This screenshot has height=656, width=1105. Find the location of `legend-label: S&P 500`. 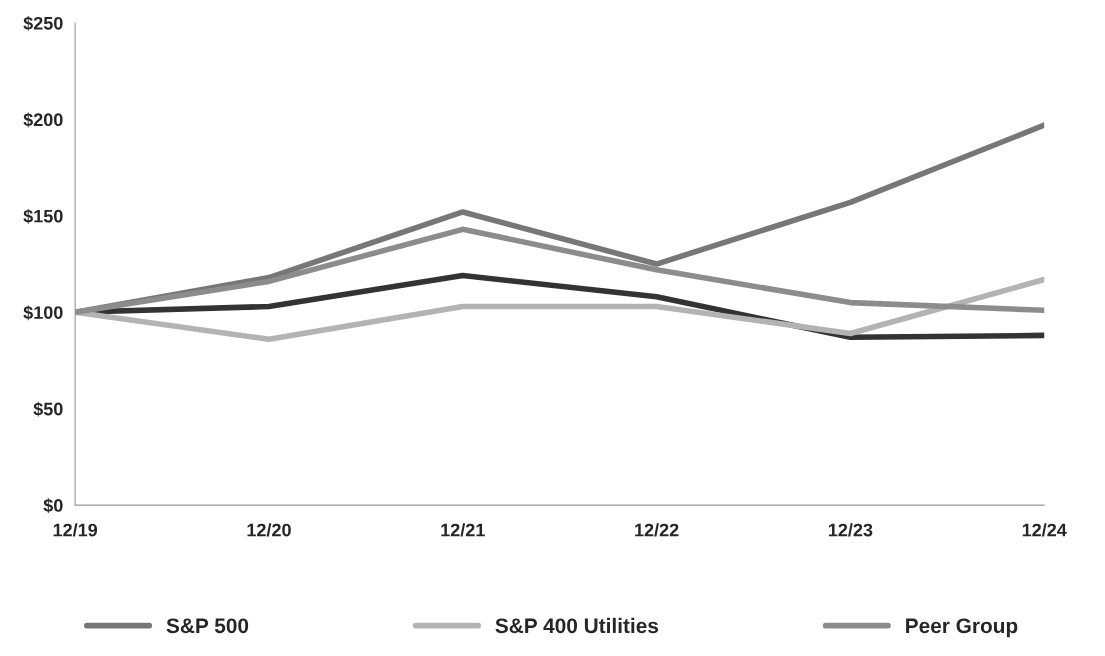

legend-label: S&P 500 is located at coordinates (207, 626).